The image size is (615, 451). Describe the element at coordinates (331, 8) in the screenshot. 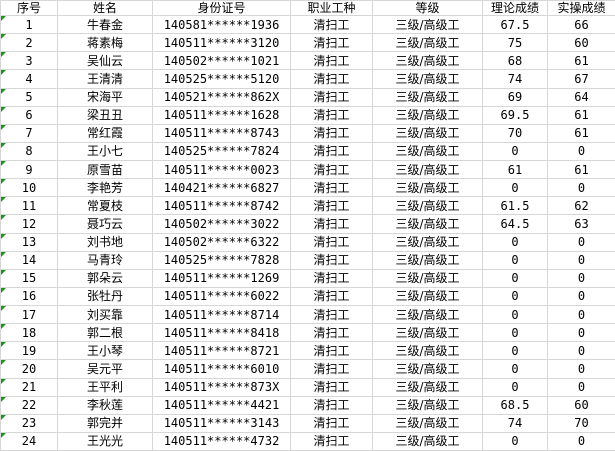

I see `column-header-occupation: 职业工种` at that location.